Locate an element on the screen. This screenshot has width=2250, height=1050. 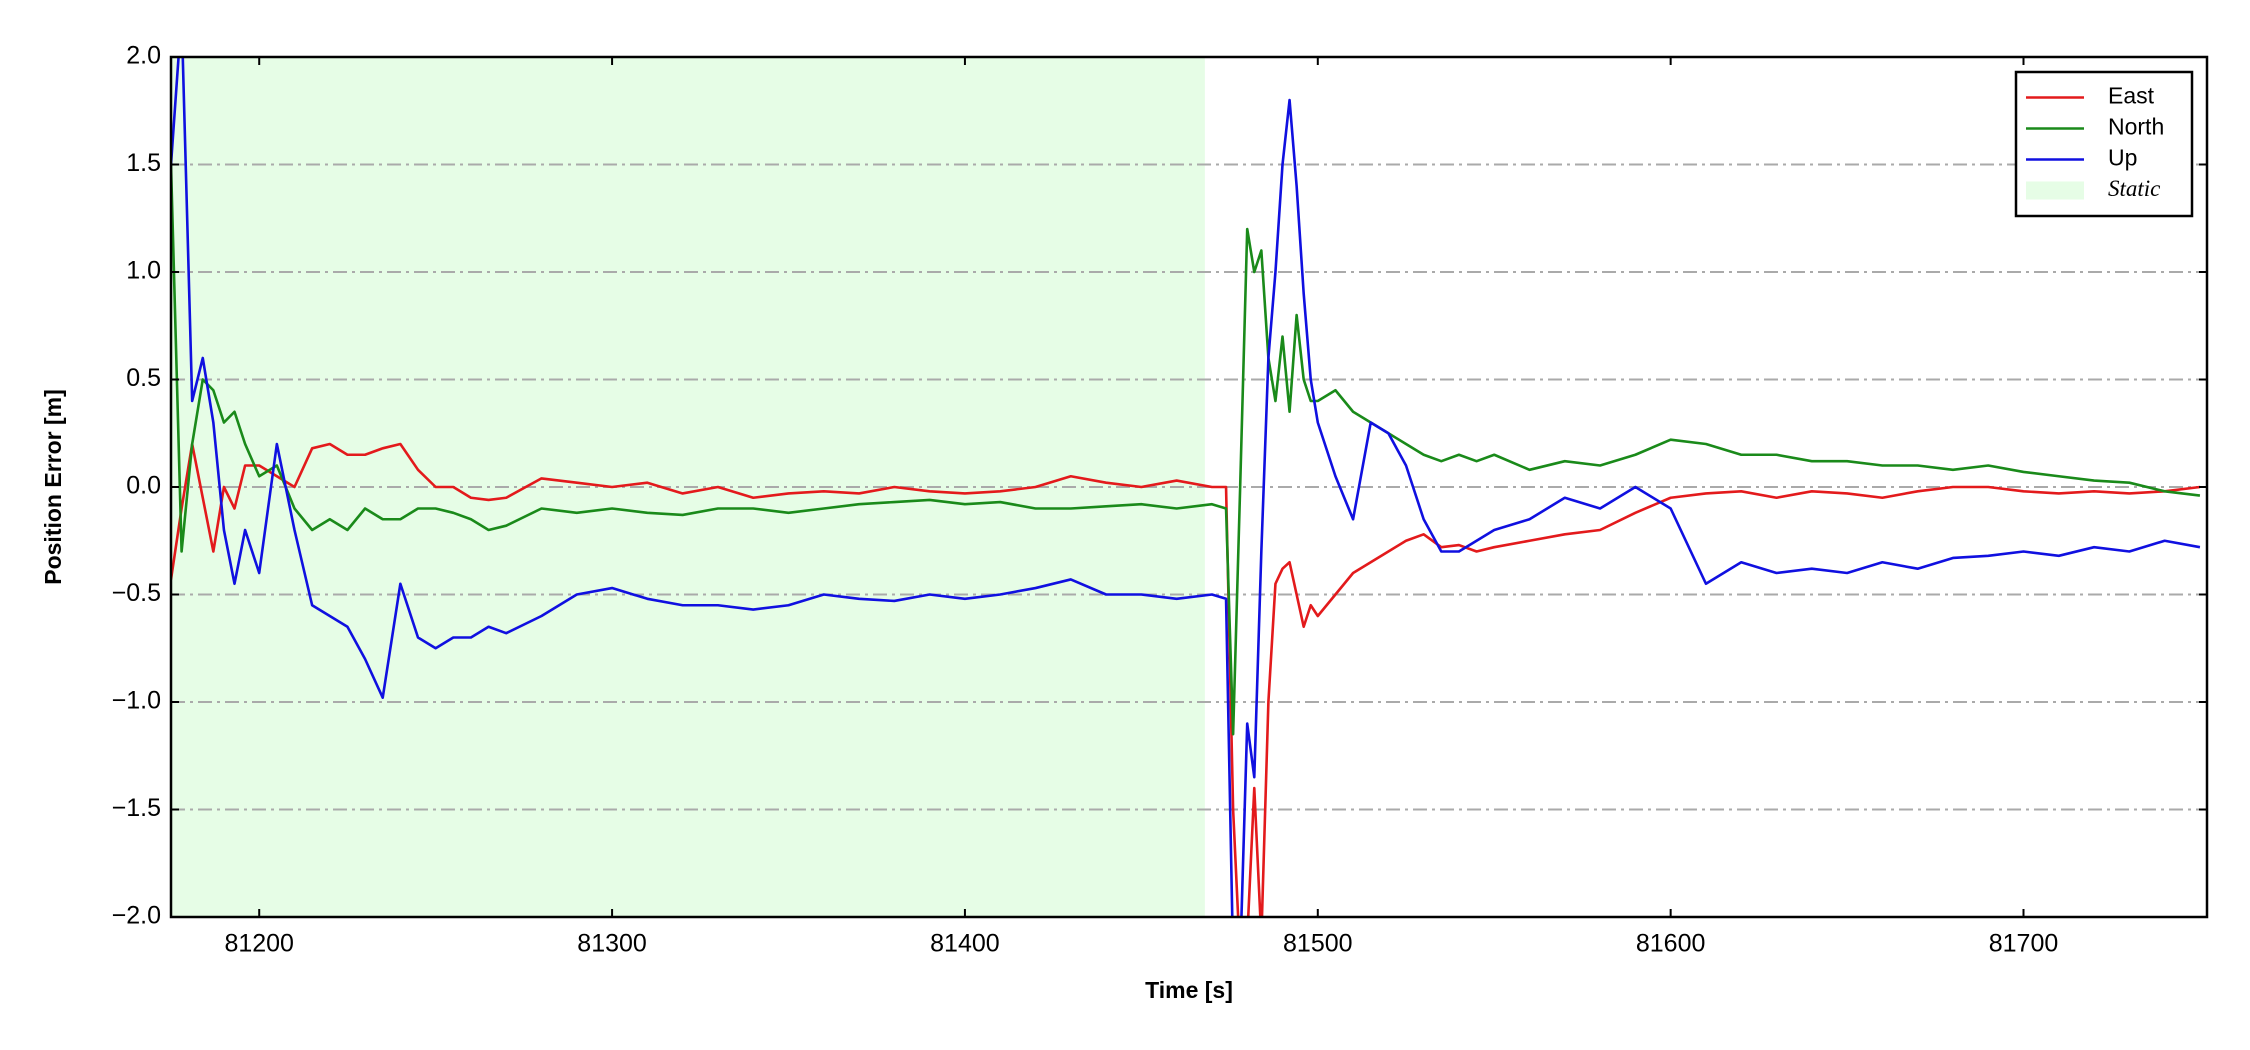
y-tick-label: −1.0 is located at coordinates (136, 701).